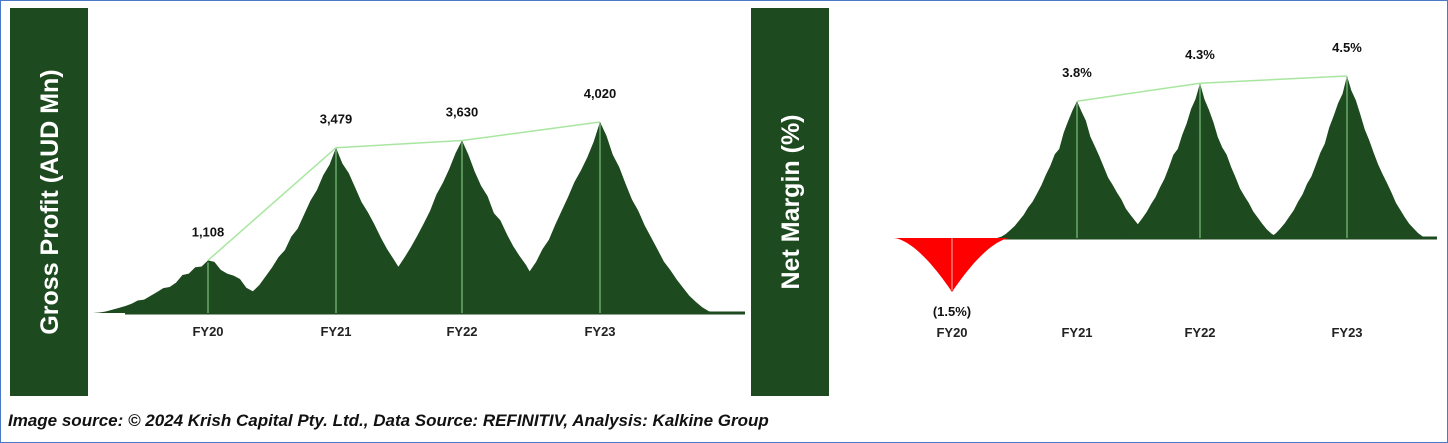 This screenshot has height=443, width=1448. Describe the element at coordinates (462, 112) in the screenshot. I see `data-label: 3,630` at that location.